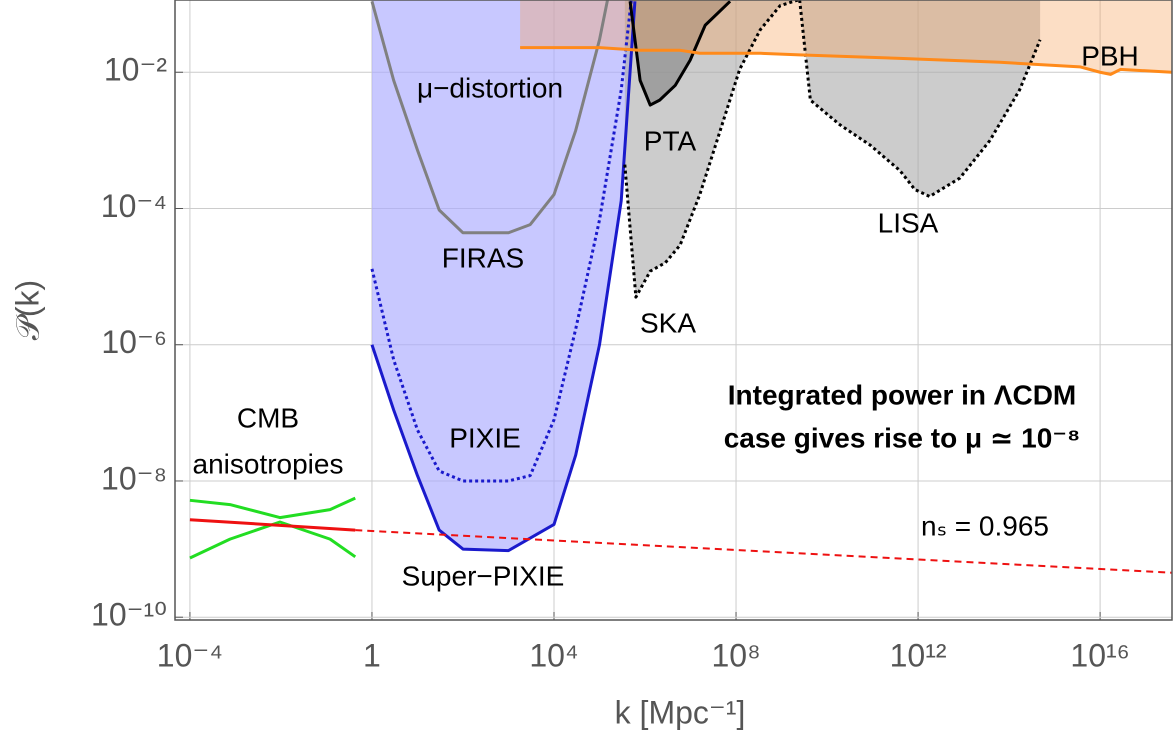 This screenshot has width=1174, height=738. What do you see at coordinates (268, 463) in the screenshot?
I see `annotation: anisotropies` at bounding box center [268, 463].